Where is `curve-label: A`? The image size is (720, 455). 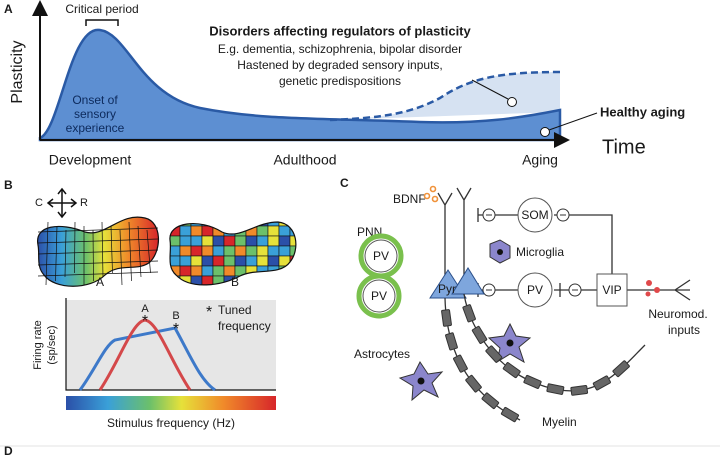
curve-label: A is located at coordinates (145, 309).